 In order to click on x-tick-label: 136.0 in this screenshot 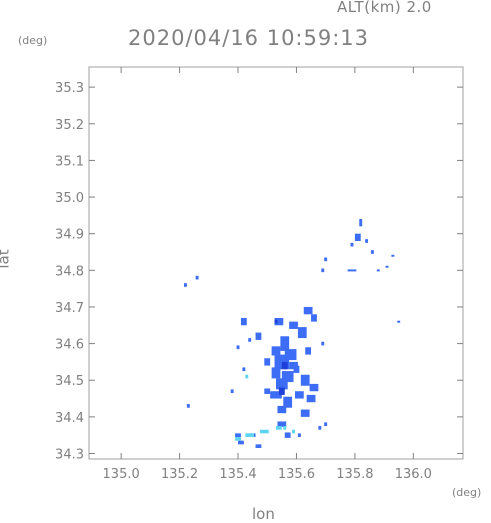, I will do `click(413, 474)`.